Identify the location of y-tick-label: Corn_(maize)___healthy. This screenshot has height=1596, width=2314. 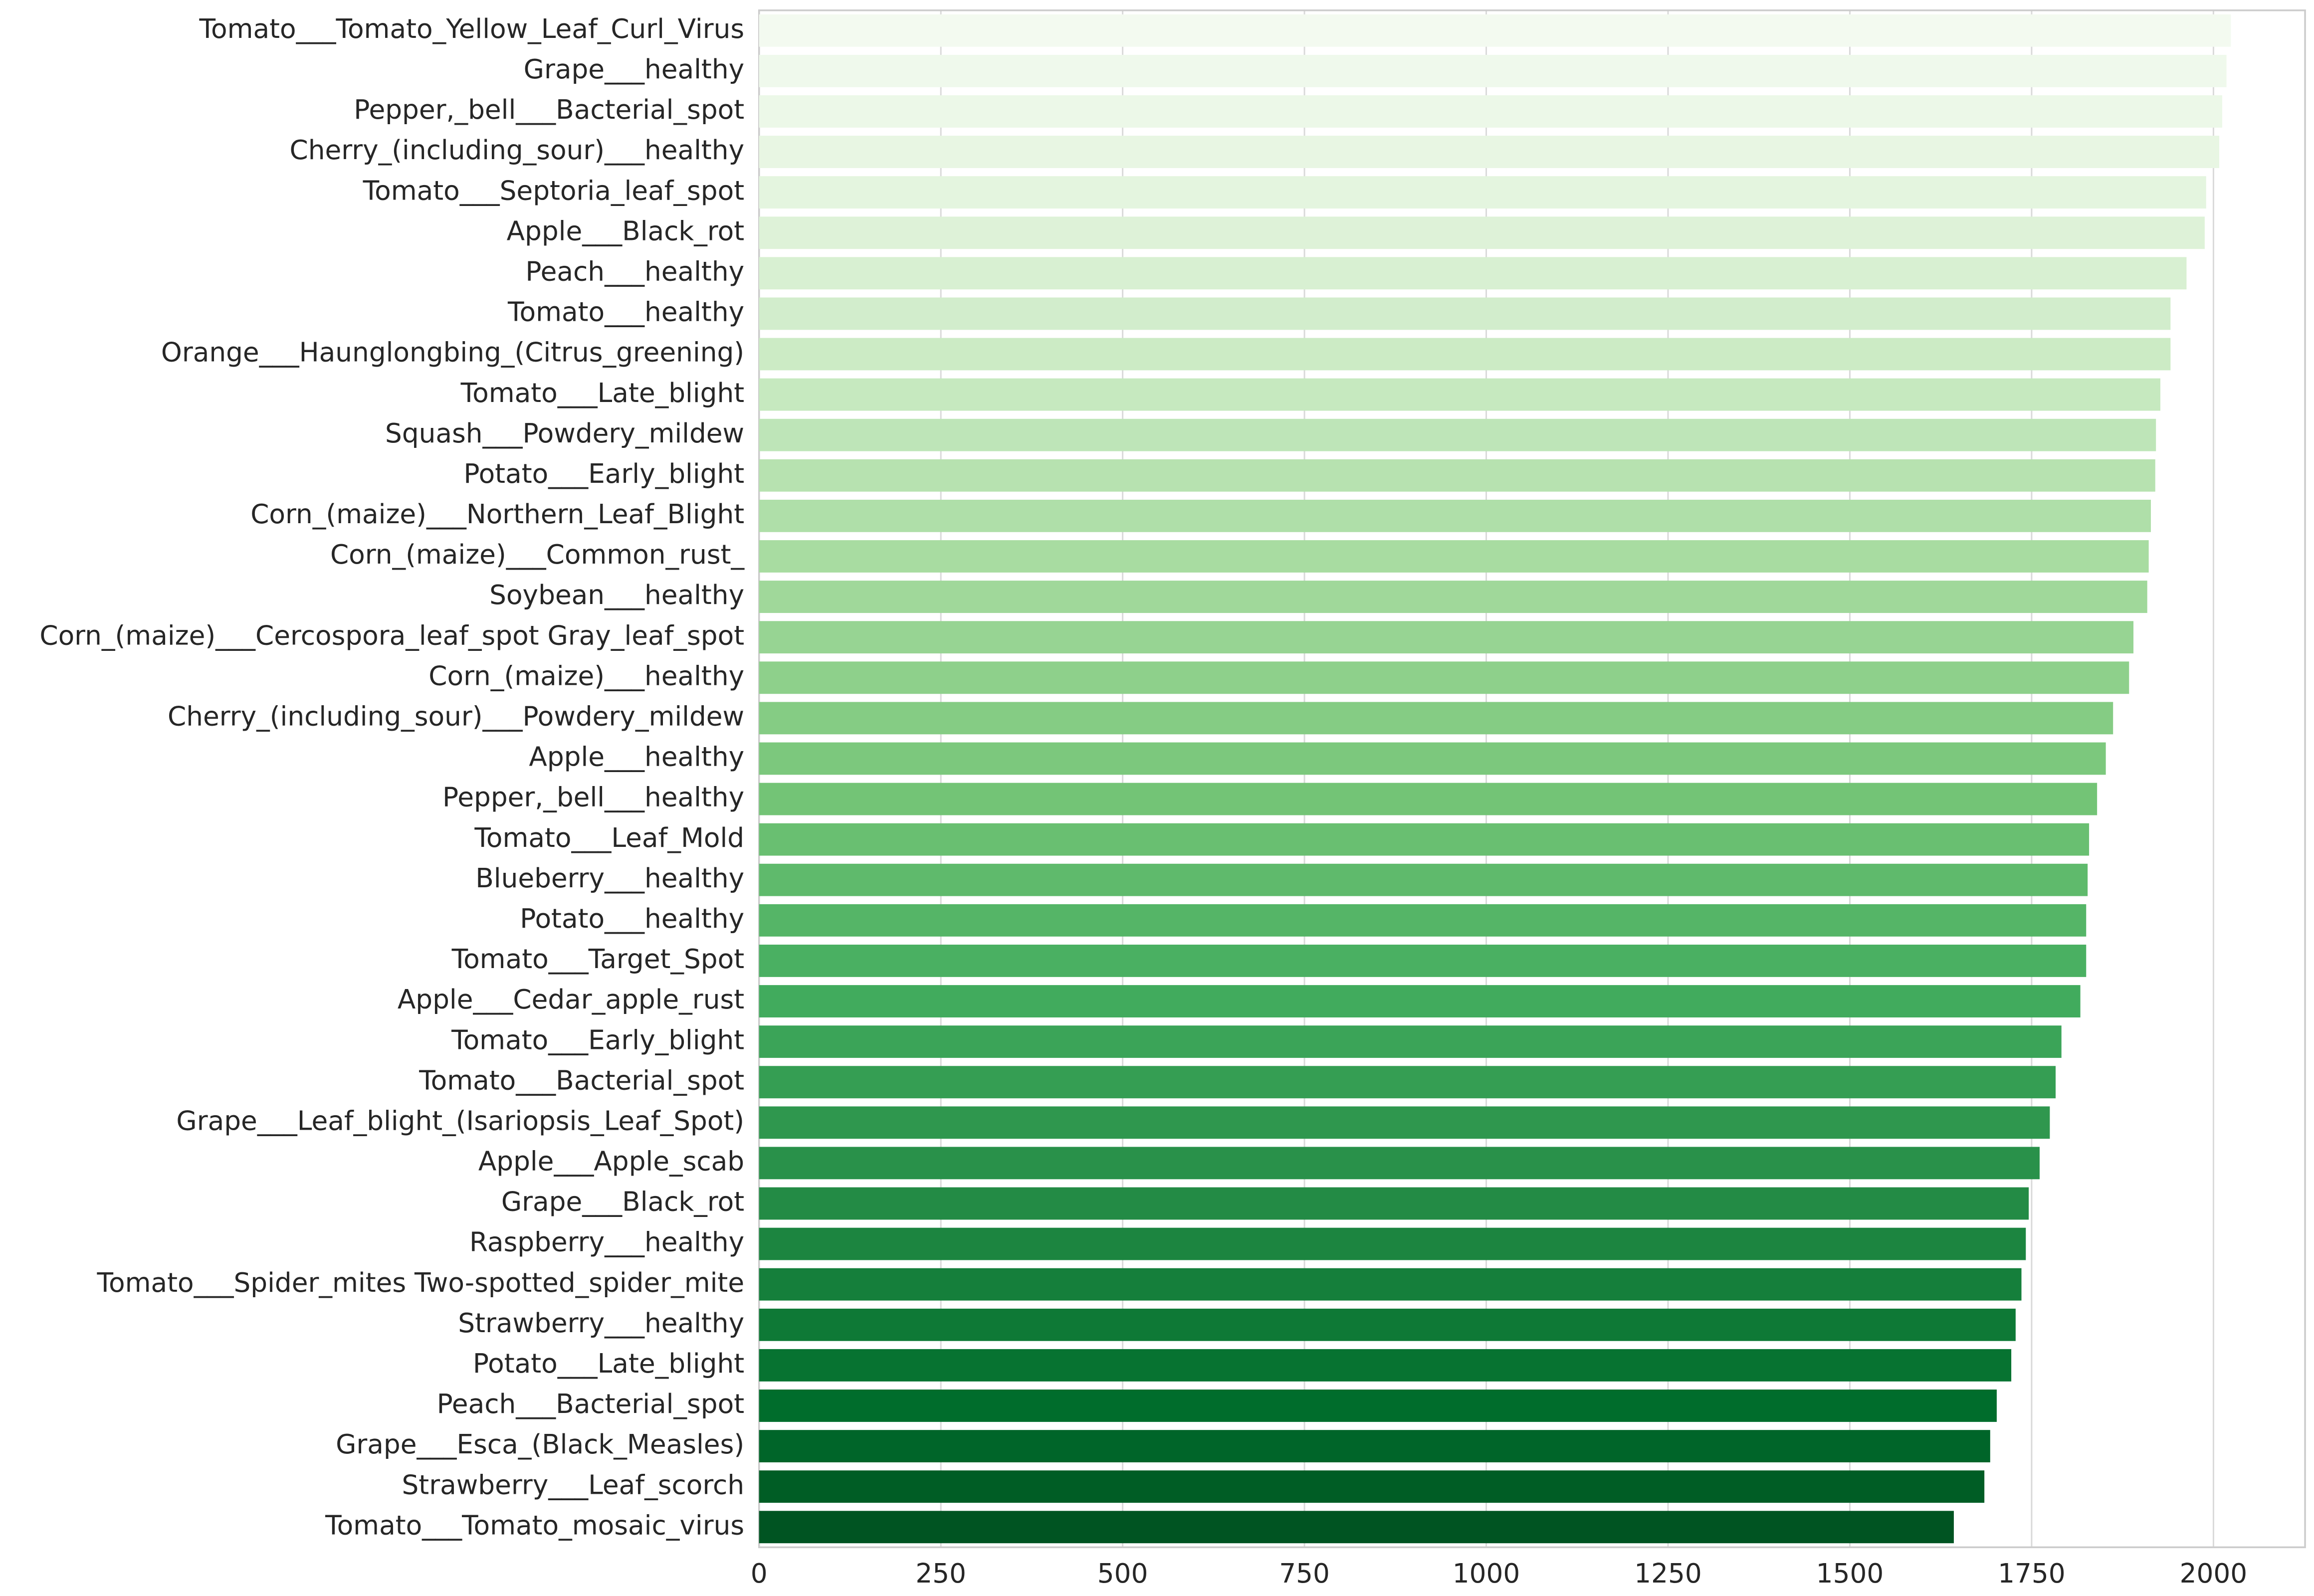
(586, 675).